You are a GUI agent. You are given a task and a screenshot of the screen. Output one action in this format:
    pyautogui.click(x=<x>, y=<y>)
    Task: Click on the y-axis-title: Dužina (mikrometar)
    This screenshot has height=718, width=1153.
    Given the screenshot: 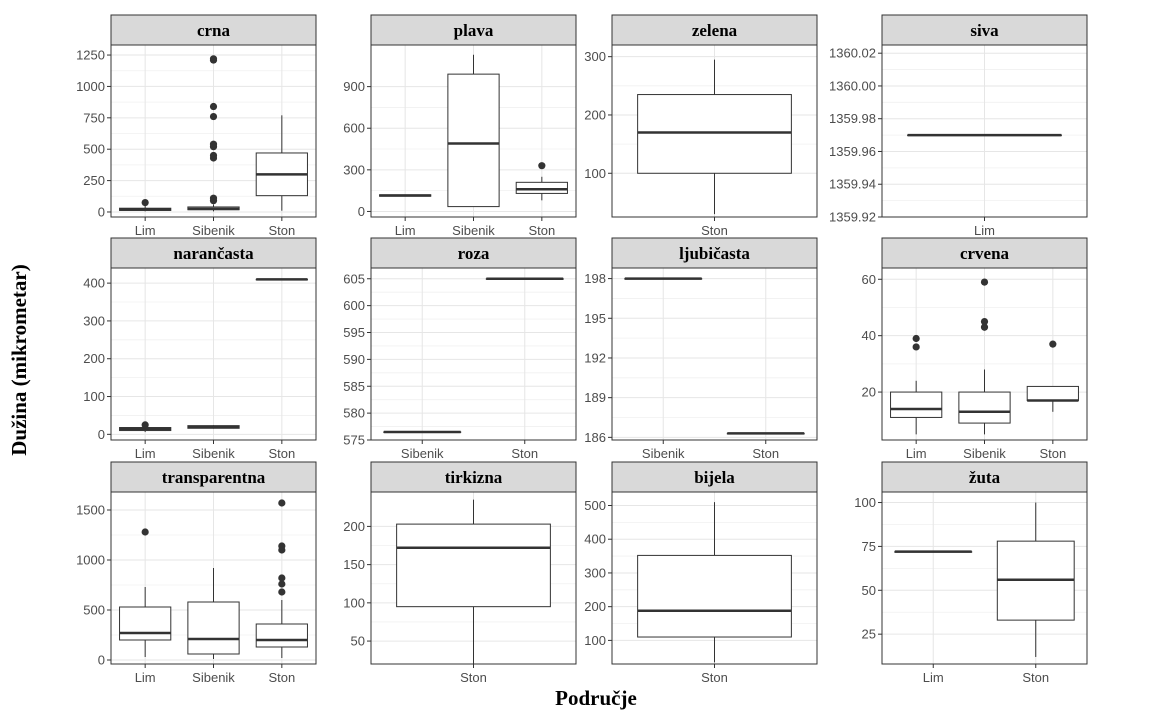 What is the action you would take?
    pyautogui.click(x=19, y=360)
    